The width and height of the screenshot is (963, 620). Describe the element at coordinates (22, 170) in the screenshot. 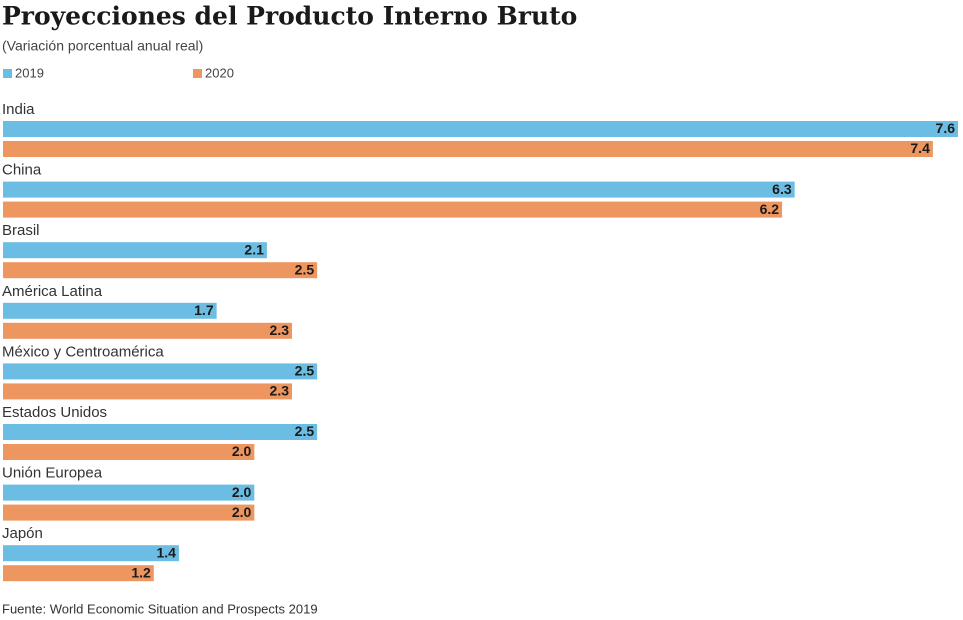

I see `category-label: China` at that location.